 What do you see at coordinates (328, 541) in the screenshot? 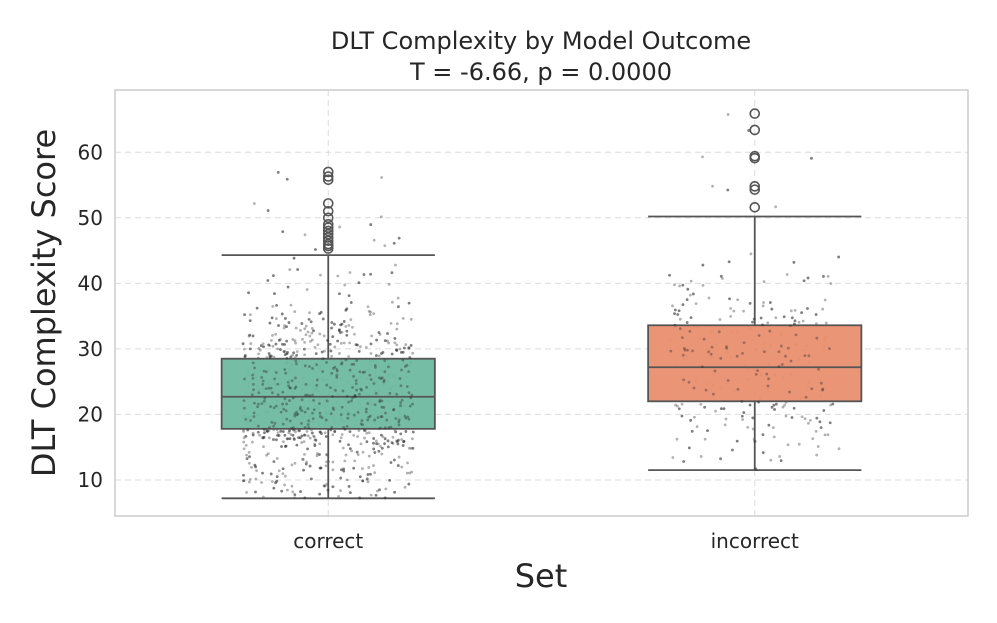
I see `x-tick-label-correct: correct` at bounding box center [328, 541].